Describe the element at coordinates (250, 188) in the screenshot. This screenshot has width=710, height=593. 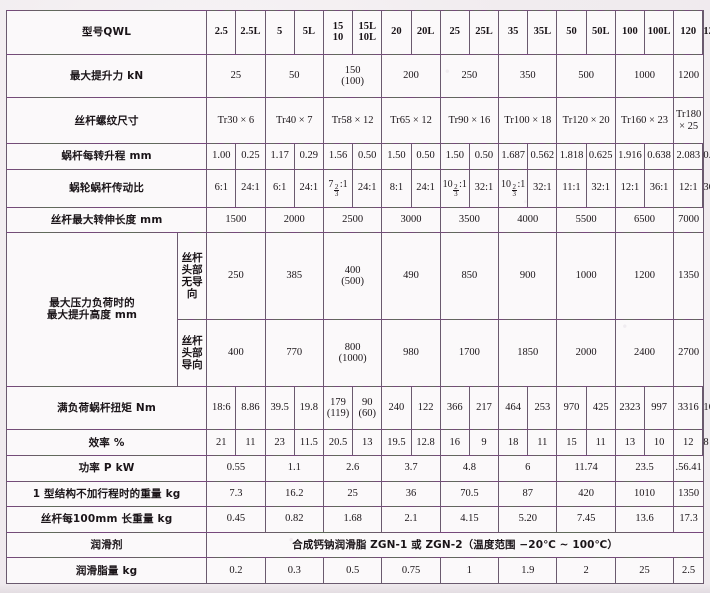
I see `ratio-cell-1: 24:1` at that location.